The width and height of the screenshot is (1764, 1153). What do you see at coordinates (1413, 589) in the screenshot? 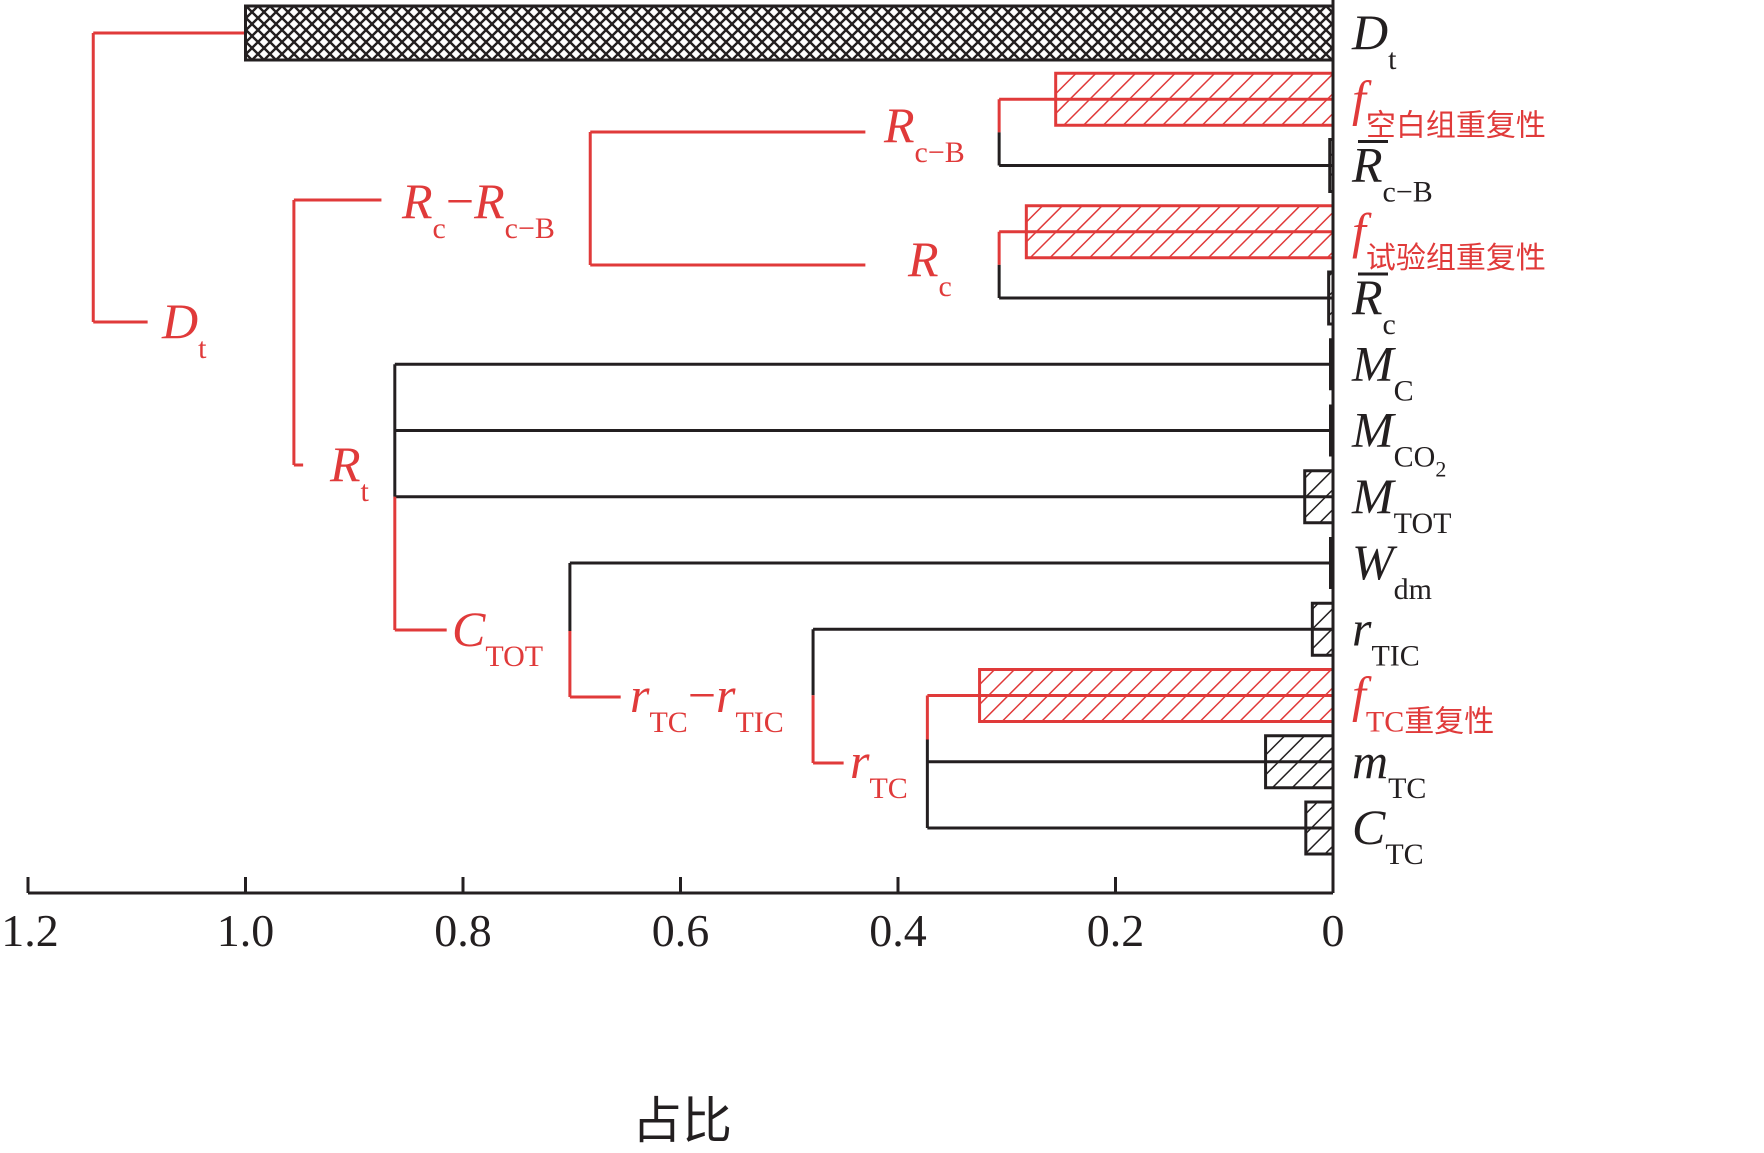
I see `label-Wdm-part: dm` at bounding box center [1413, 589].